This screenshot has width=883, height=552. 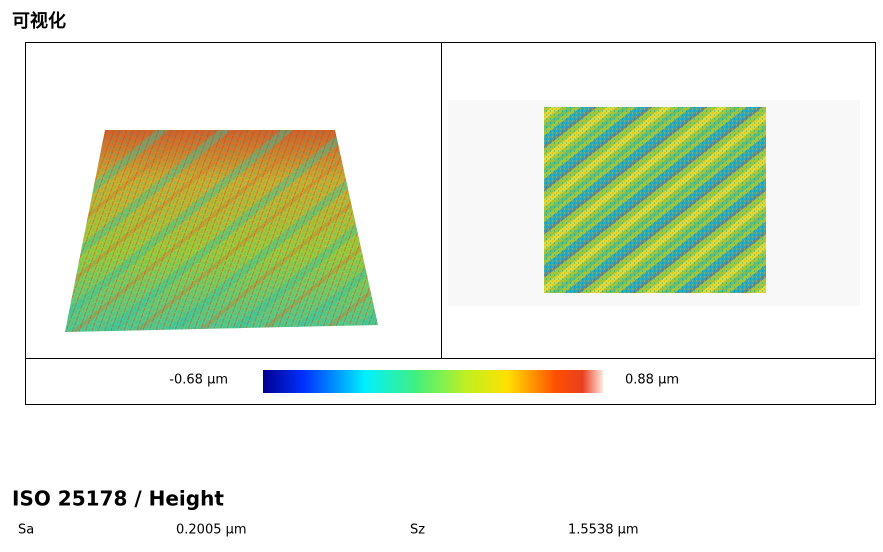 I want to click on param-value: 0.2005 µm, so click(x=211, y=530).